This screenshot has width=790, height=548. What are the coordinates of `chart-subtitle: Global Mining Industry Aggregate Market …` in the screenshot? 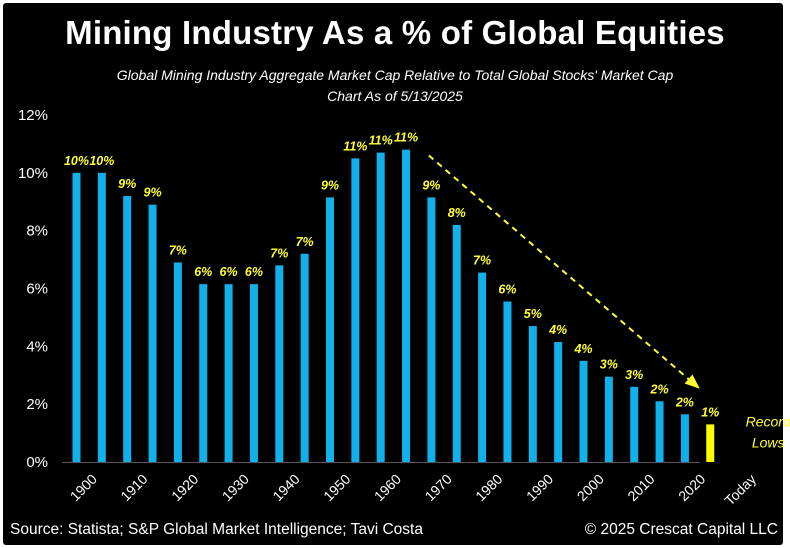 It's located at (395, 75).